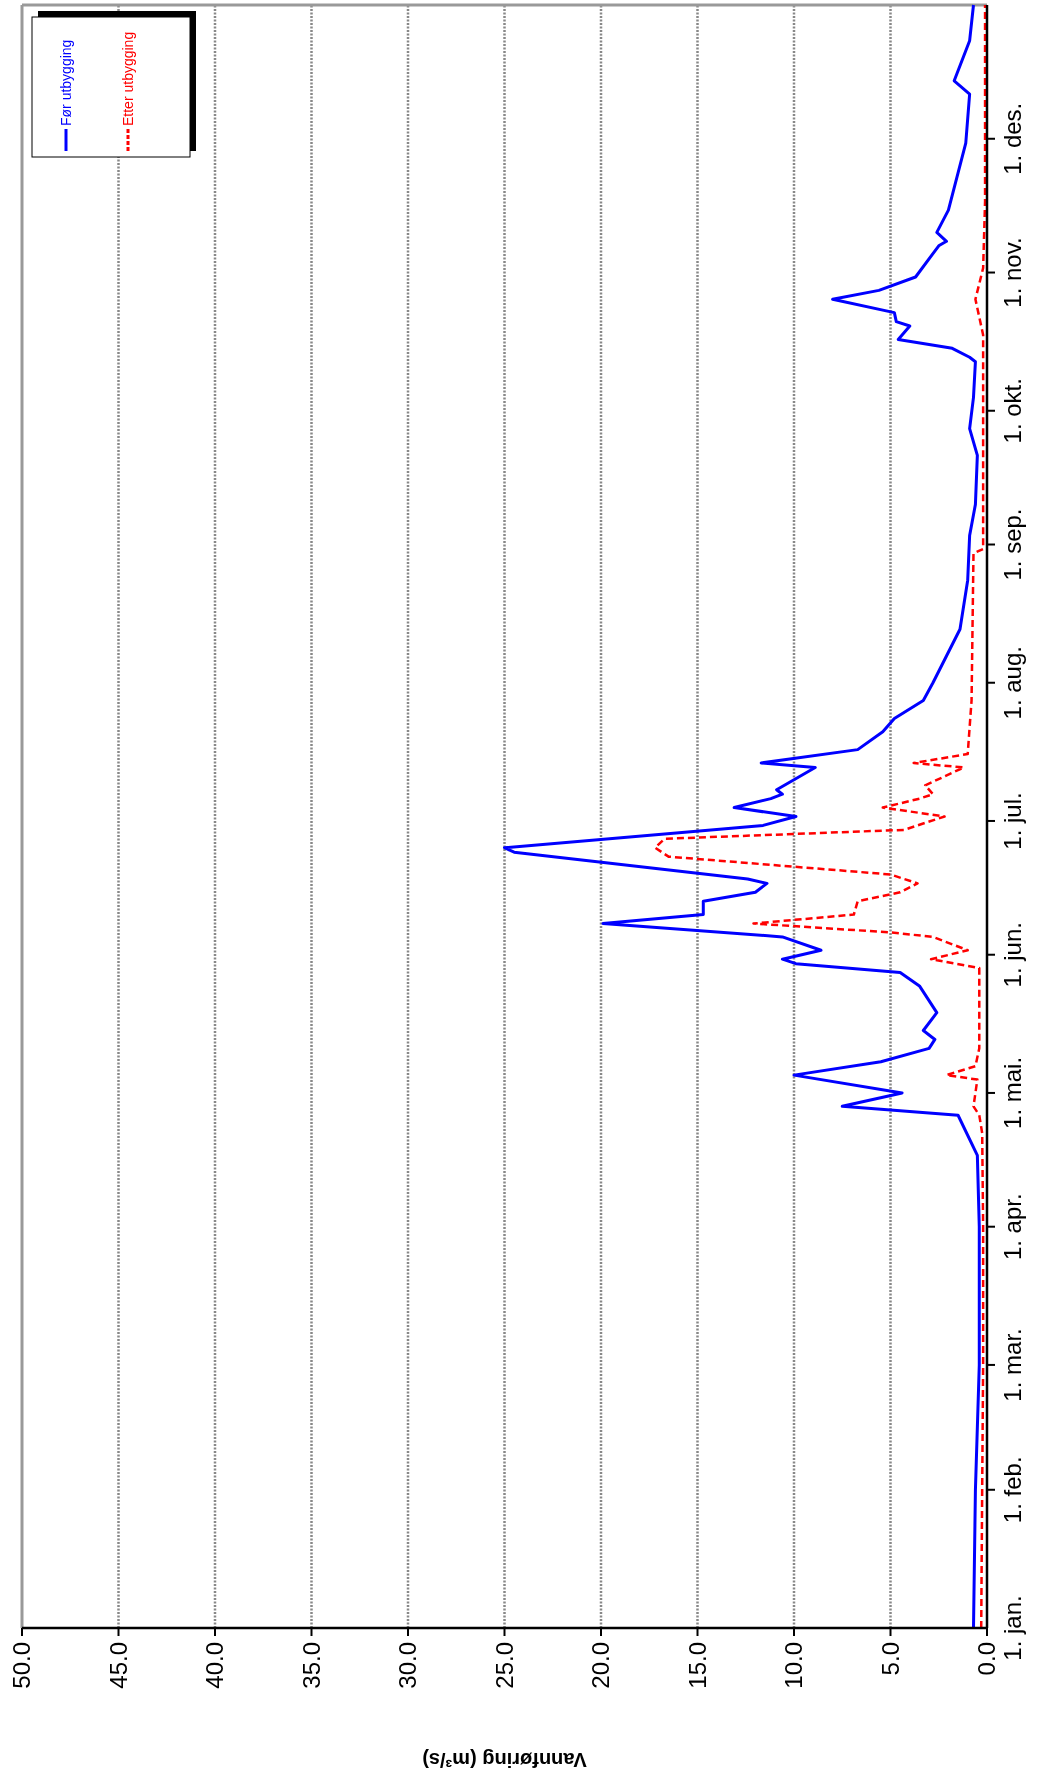 This screenshot has height=1775, width=1045. What do you see at coordinates (1012, 1227) in the screenshot?
I see `y-tick-label: 1. apr.` at bounding box center [1012, 1227].